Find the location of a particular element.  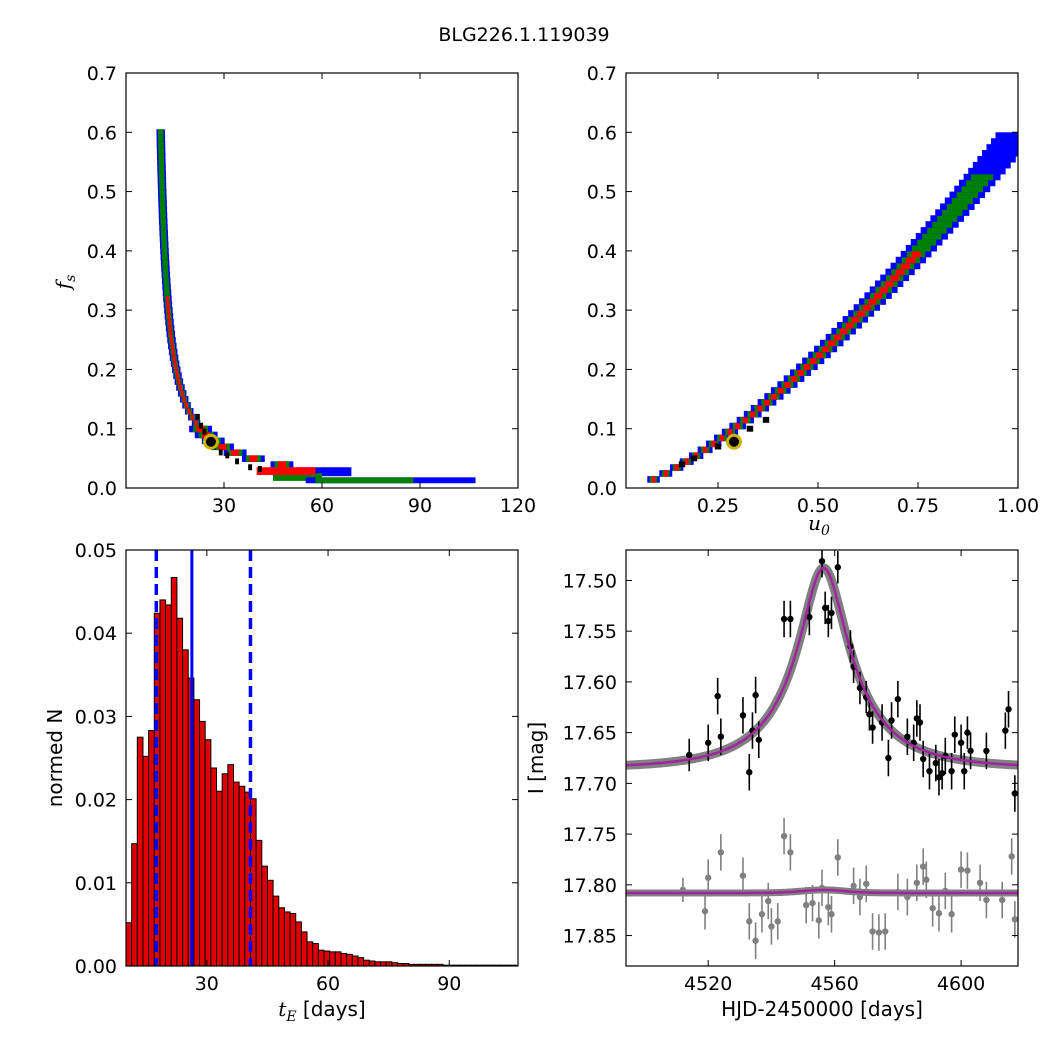

figure-title: BLG226.1.119039 is located at coordinates (523, 35).